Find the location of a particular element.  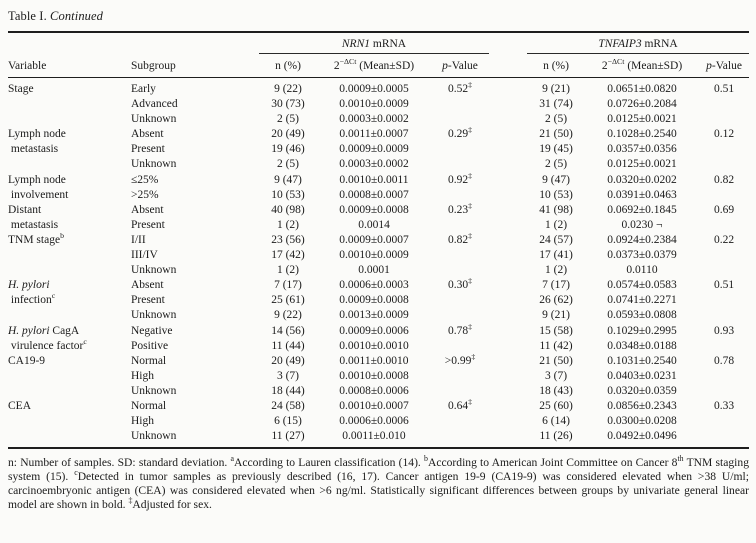

group-header-blank is located at coordinates (133, 43).